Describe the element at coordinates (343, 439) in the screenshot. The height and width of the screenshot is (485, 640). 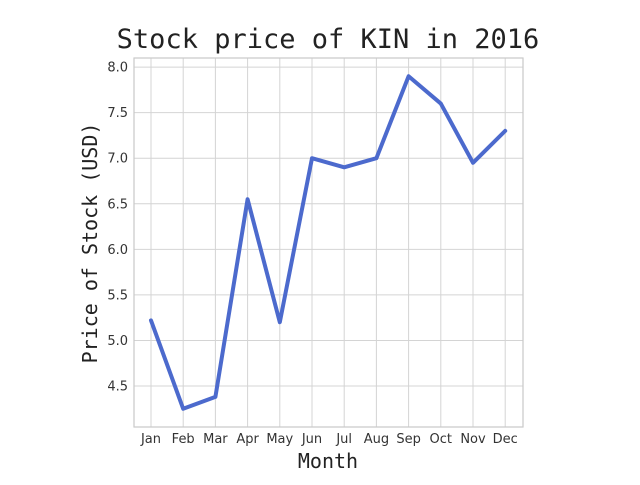
I see `x-tick-label: Jul` at that location.